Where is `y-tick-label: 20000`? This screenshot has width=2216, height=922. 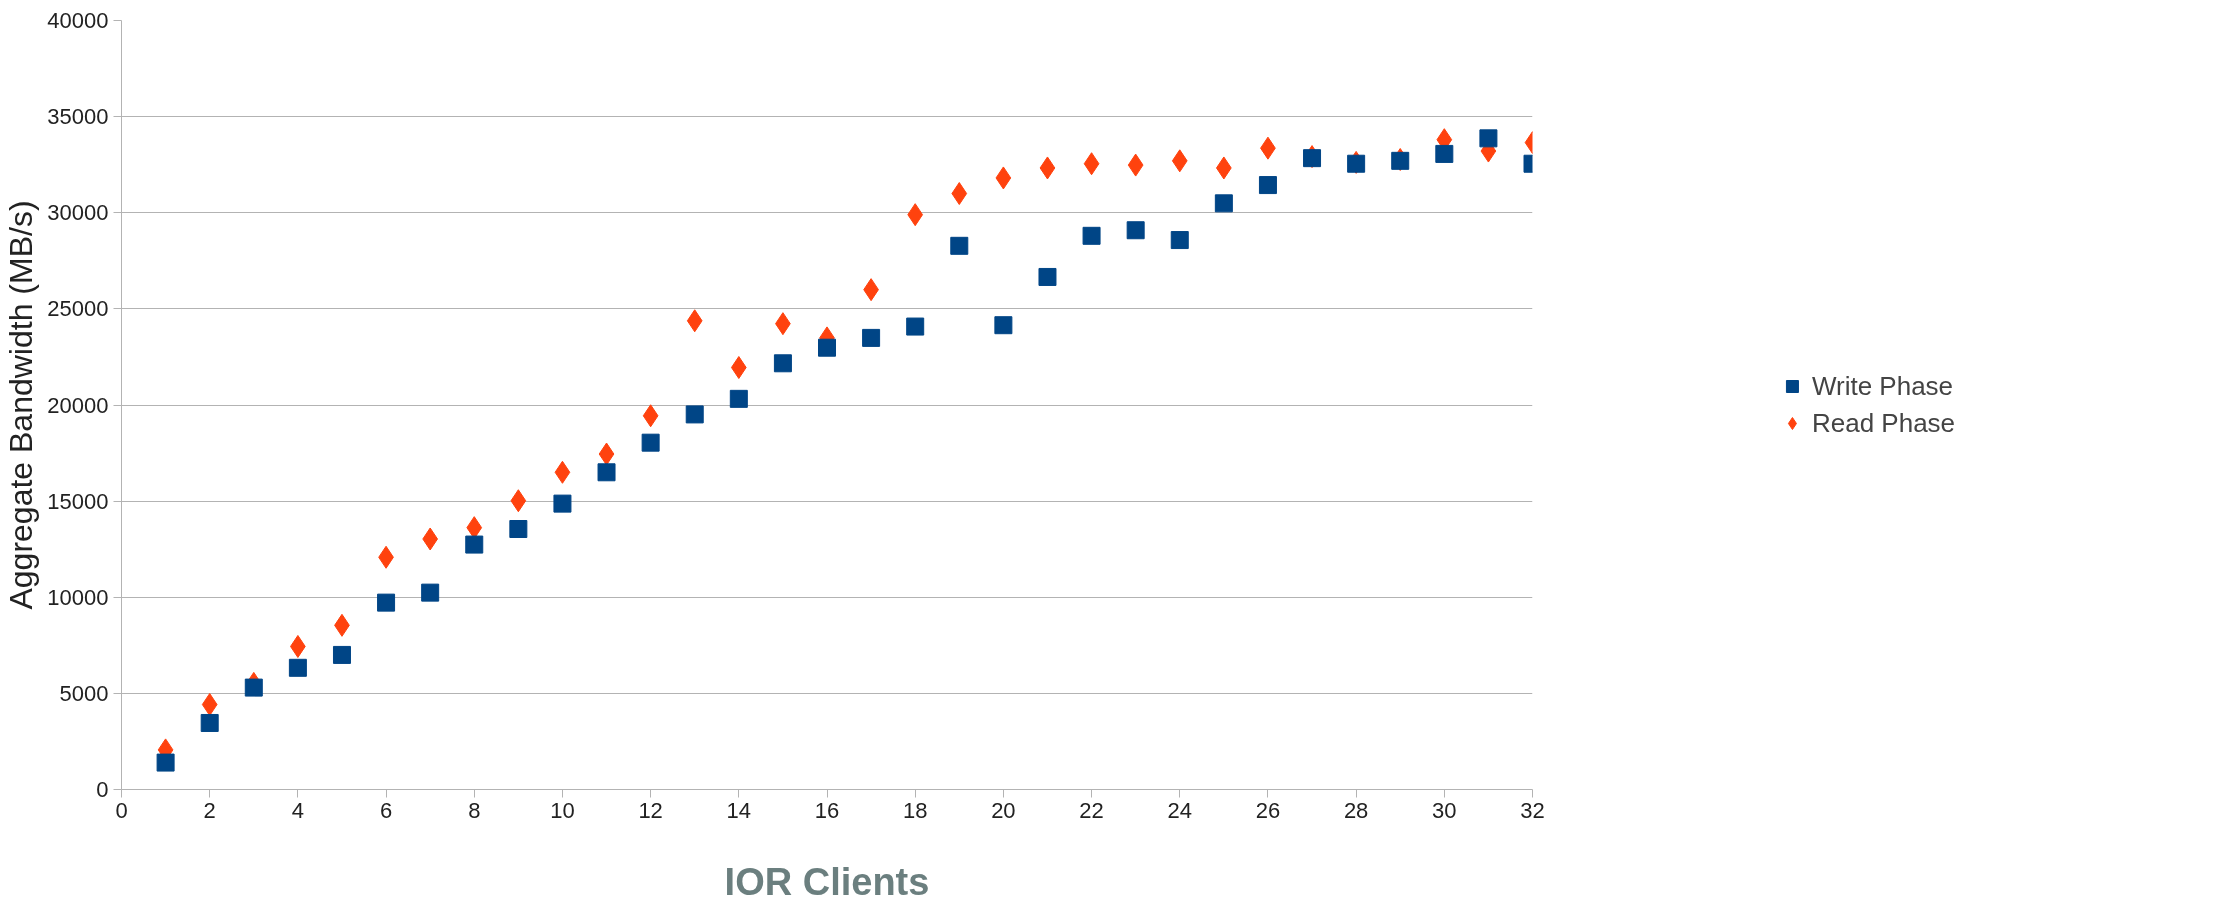 y-tick-label: 20000 is located at coordinates (78, 405).